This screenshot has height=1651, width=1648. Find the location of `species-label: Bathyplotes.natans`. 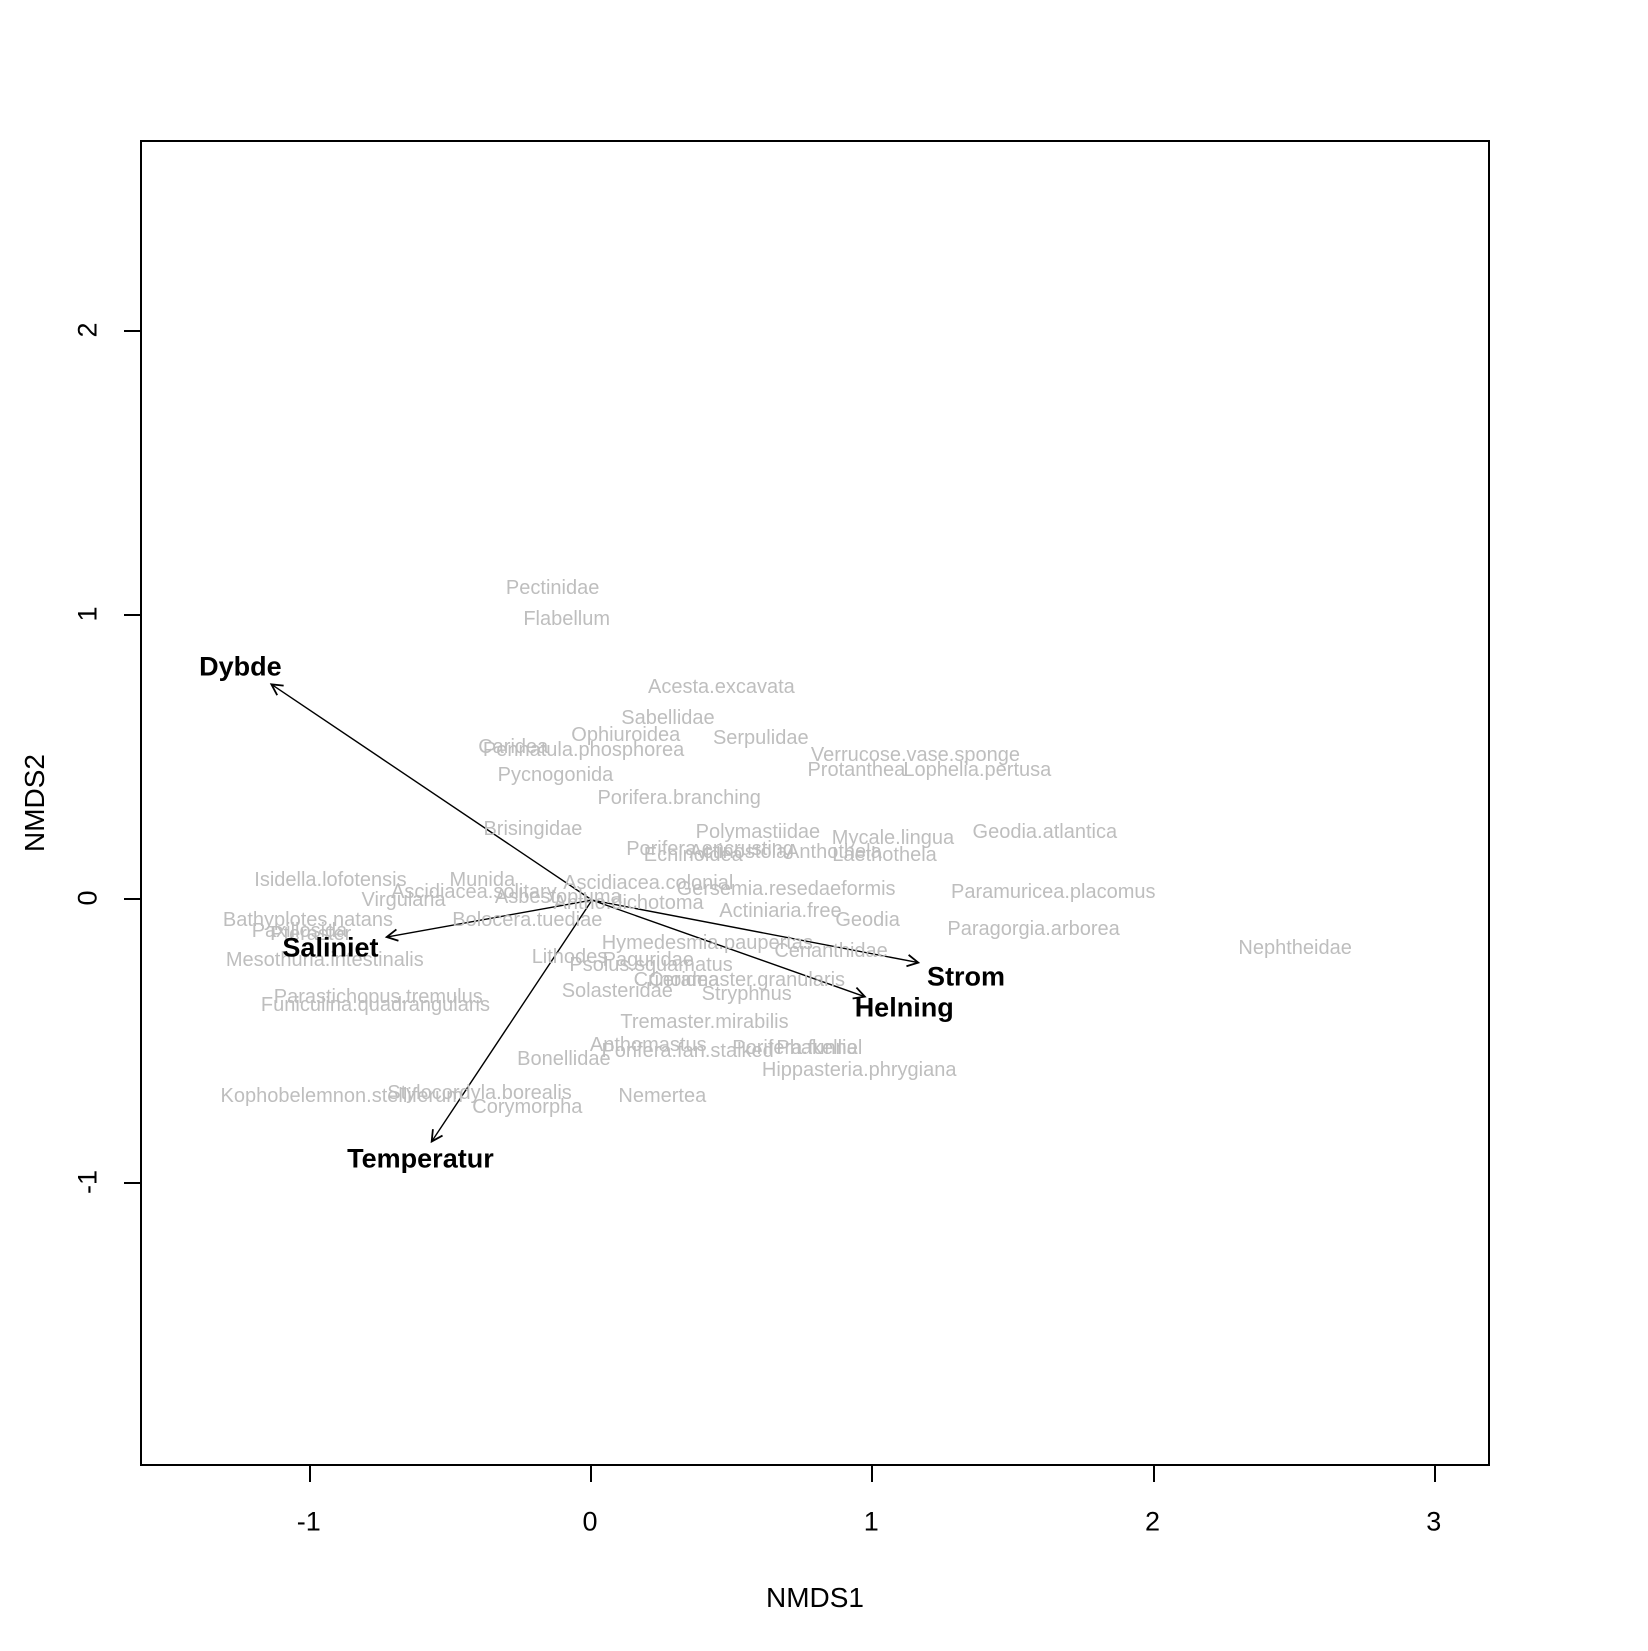

species-label: Bathyplotes.natans is located at coordinates (307, 919).